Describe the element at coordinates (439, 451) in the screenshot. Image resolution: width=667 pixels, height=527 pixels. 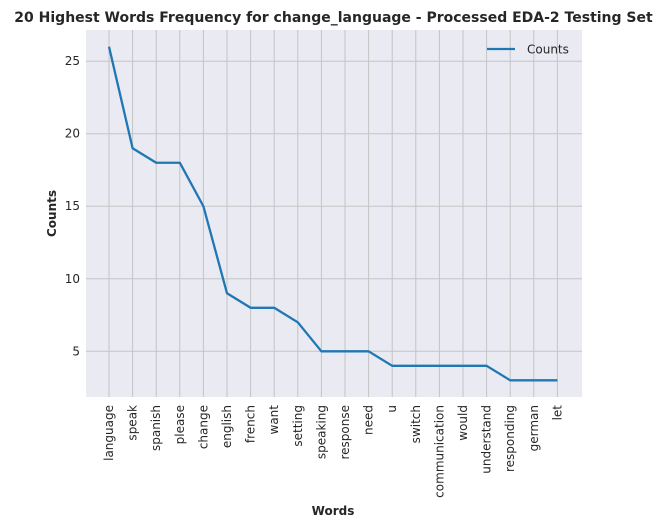
I see `x-tick-label: communication` at that location.